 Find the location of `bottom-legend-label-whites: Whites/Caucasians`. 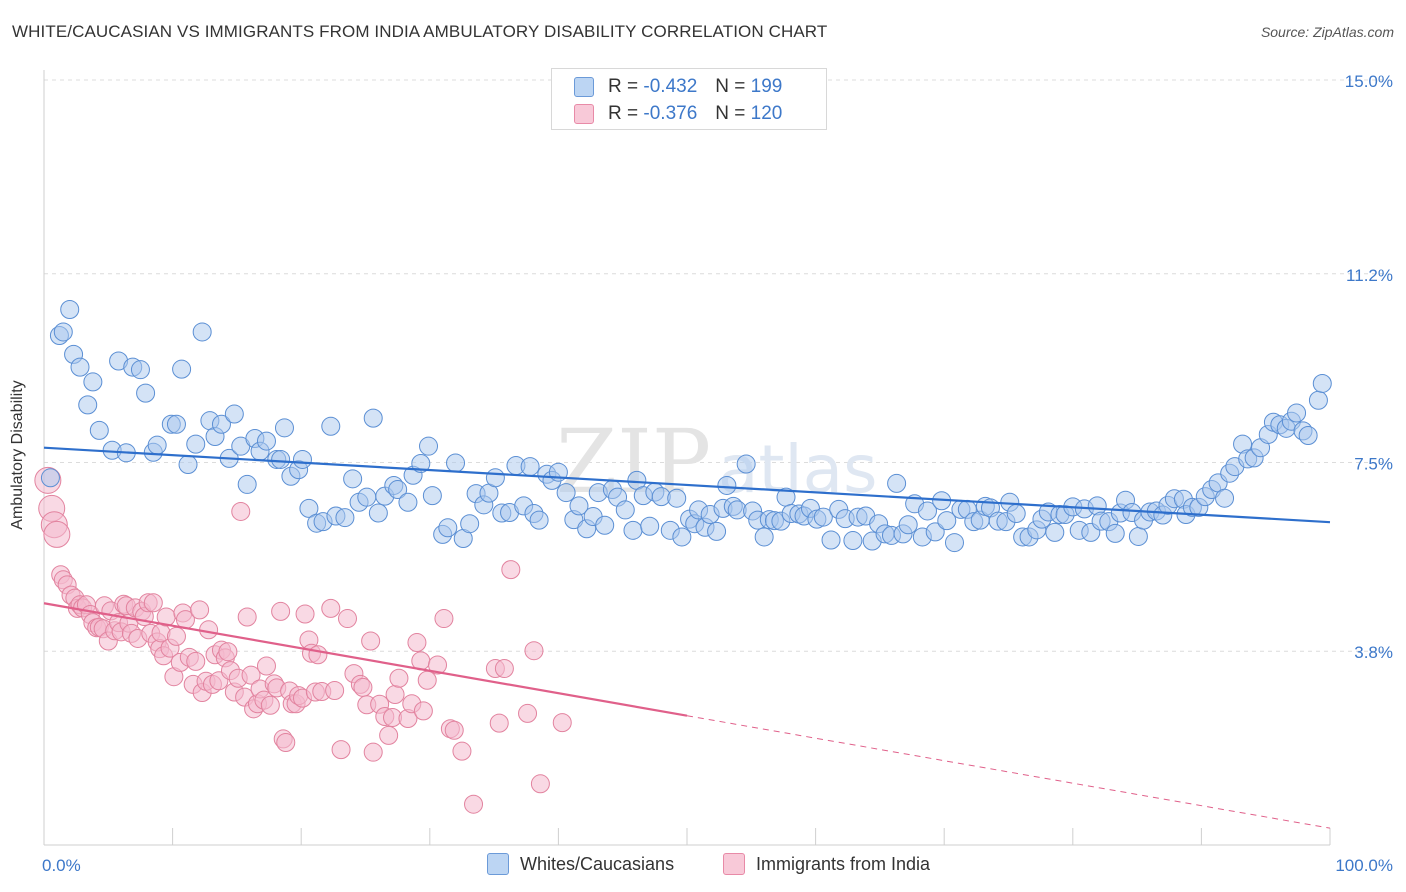

bottom-legend-label-whites: Whites/Caucasians is located at coordinates (597, 863).